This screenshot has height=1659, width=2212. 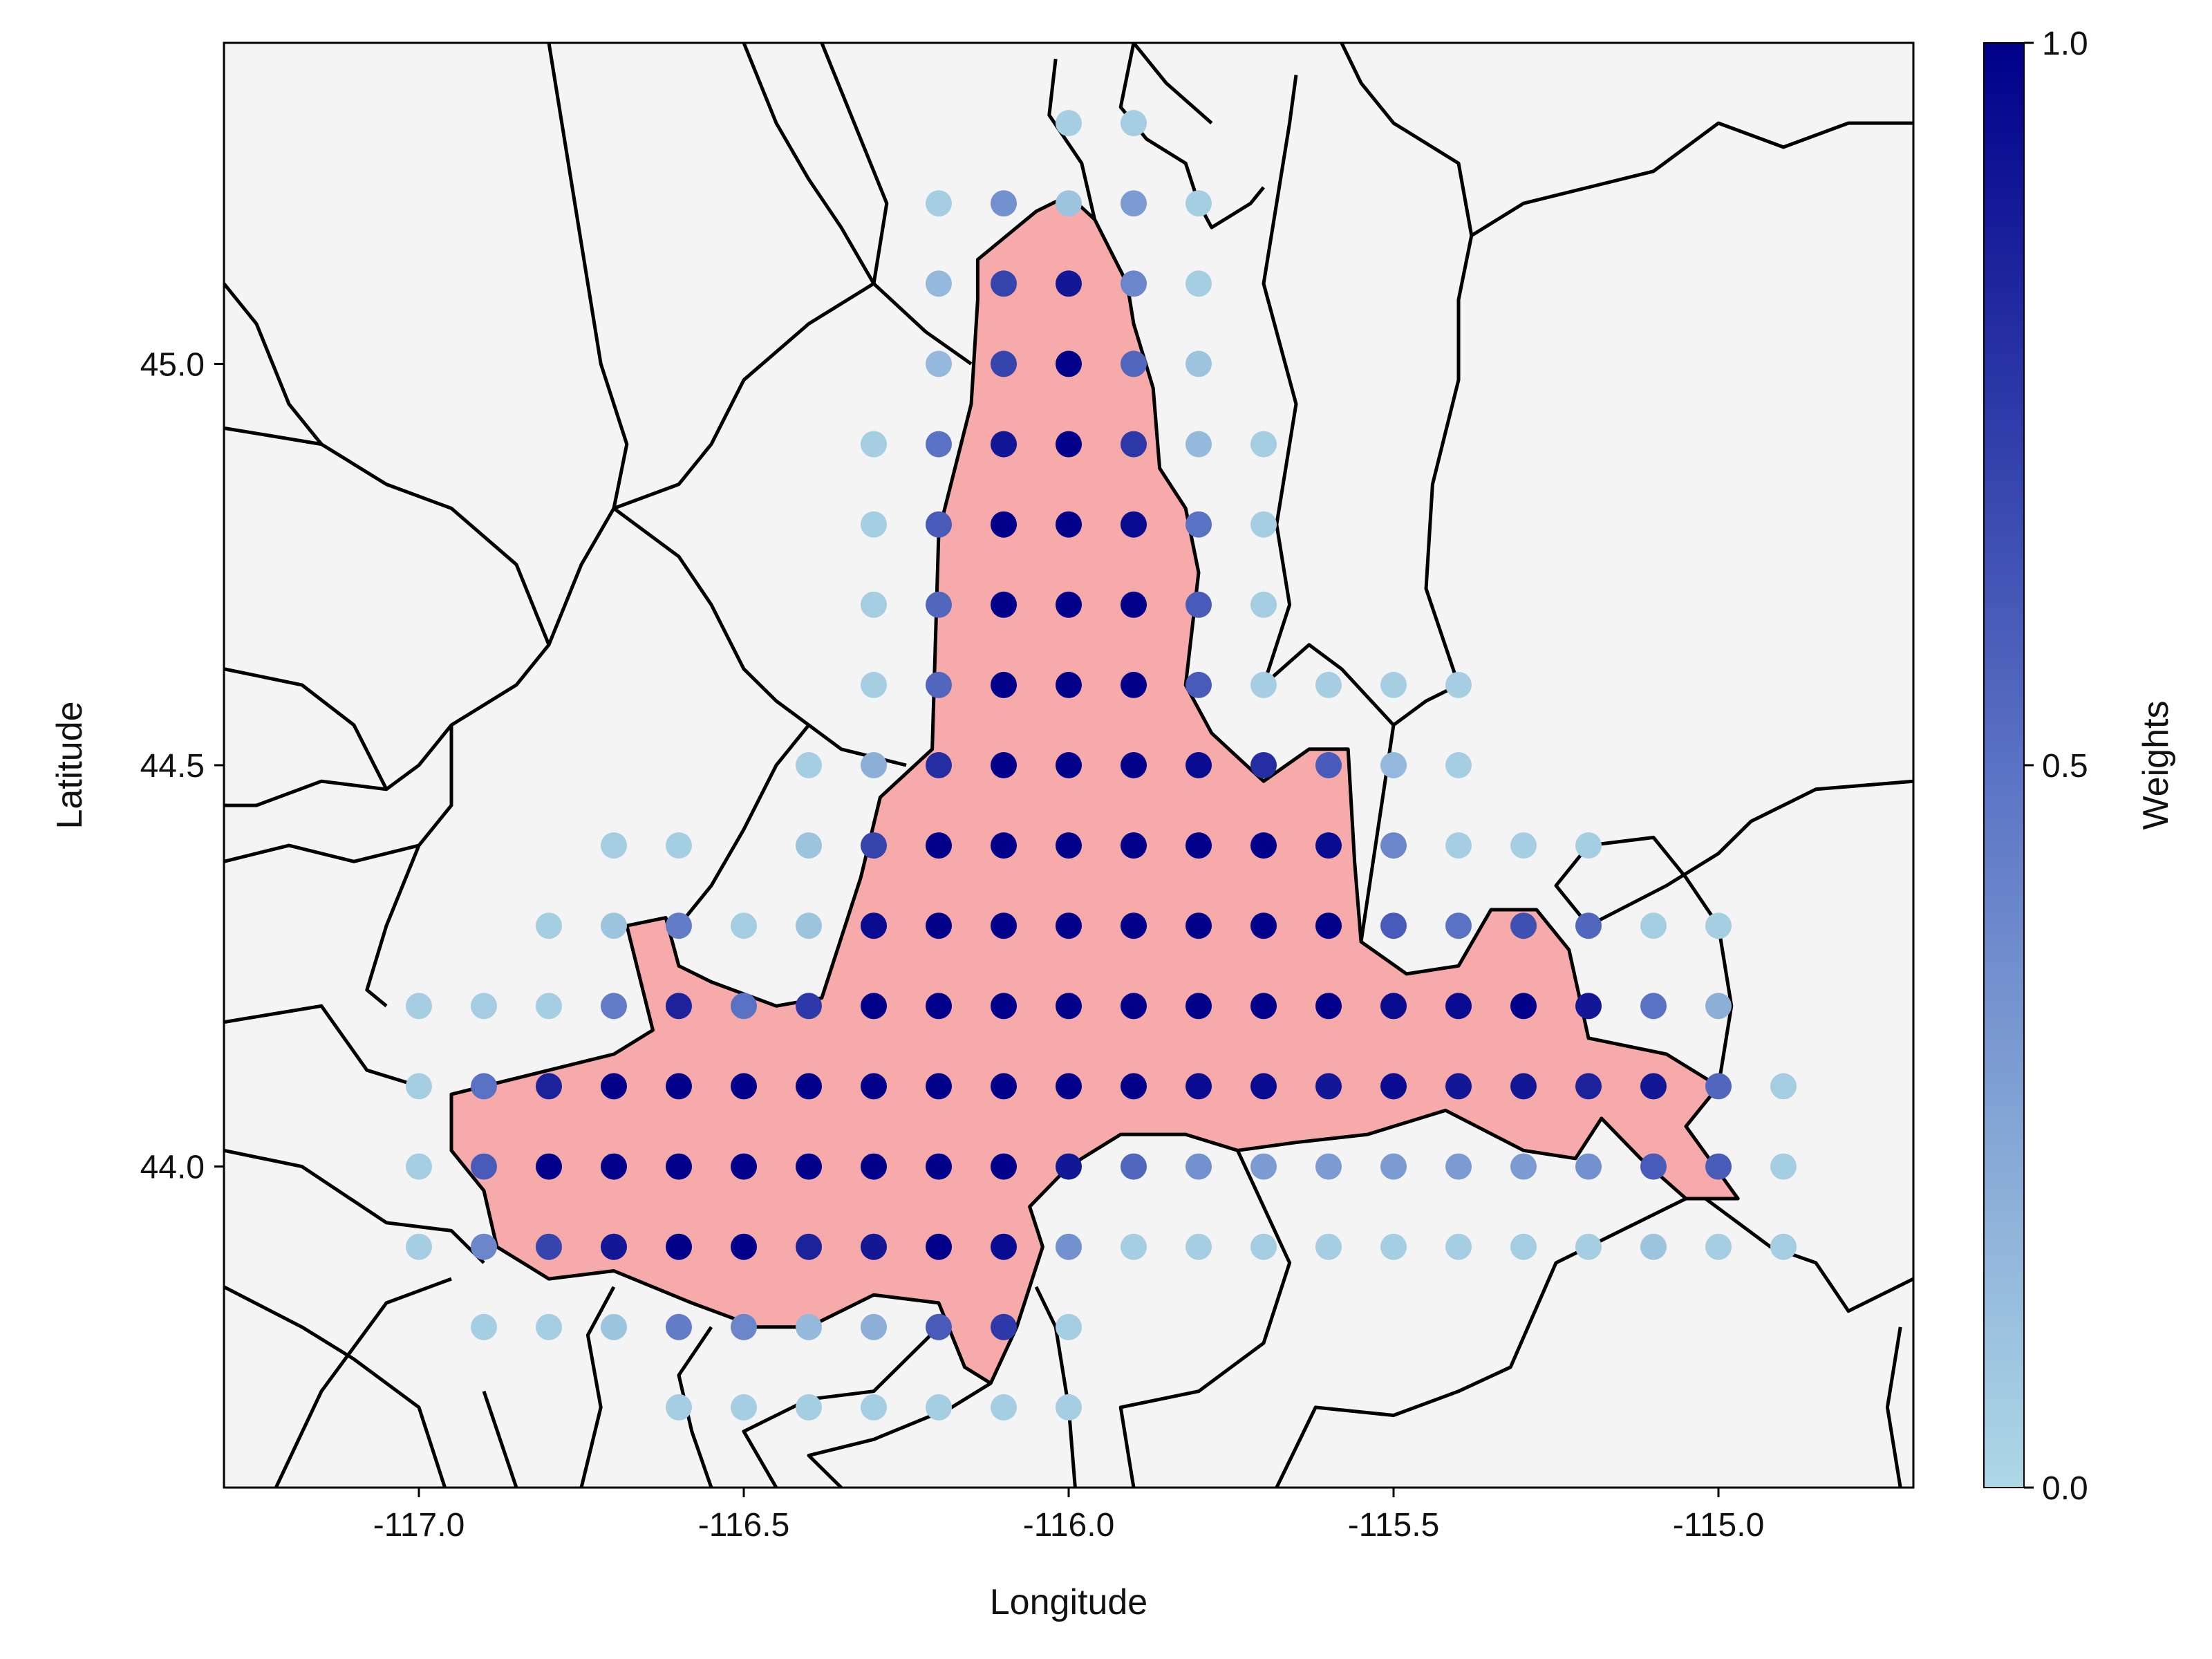 I want to click on y-axis-ticks: 44.0 44.5 45.0, so click(x=182, y=766).